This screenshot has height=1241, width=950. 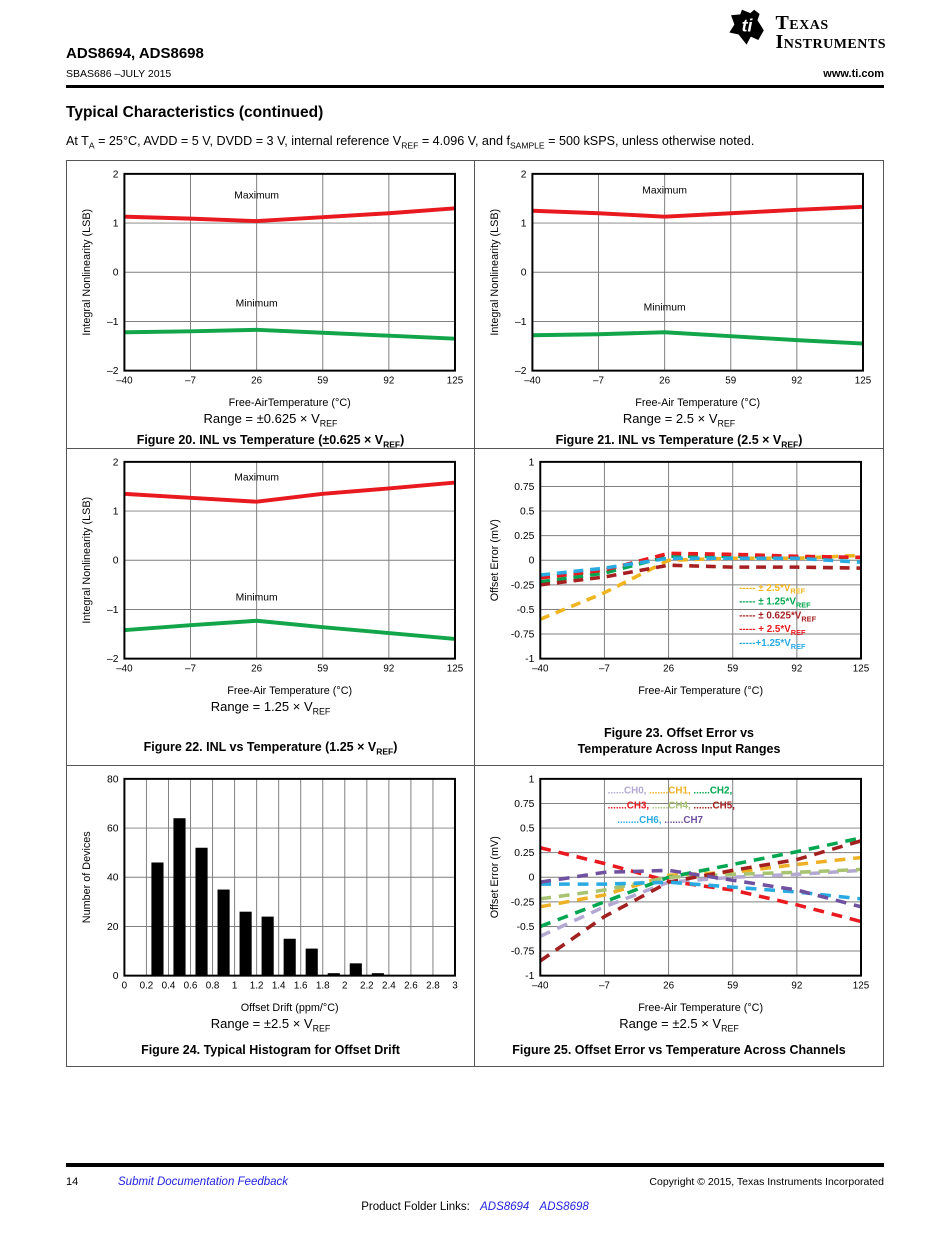 I want to click on svg-text: 0.2, so click(x=146, y=985).